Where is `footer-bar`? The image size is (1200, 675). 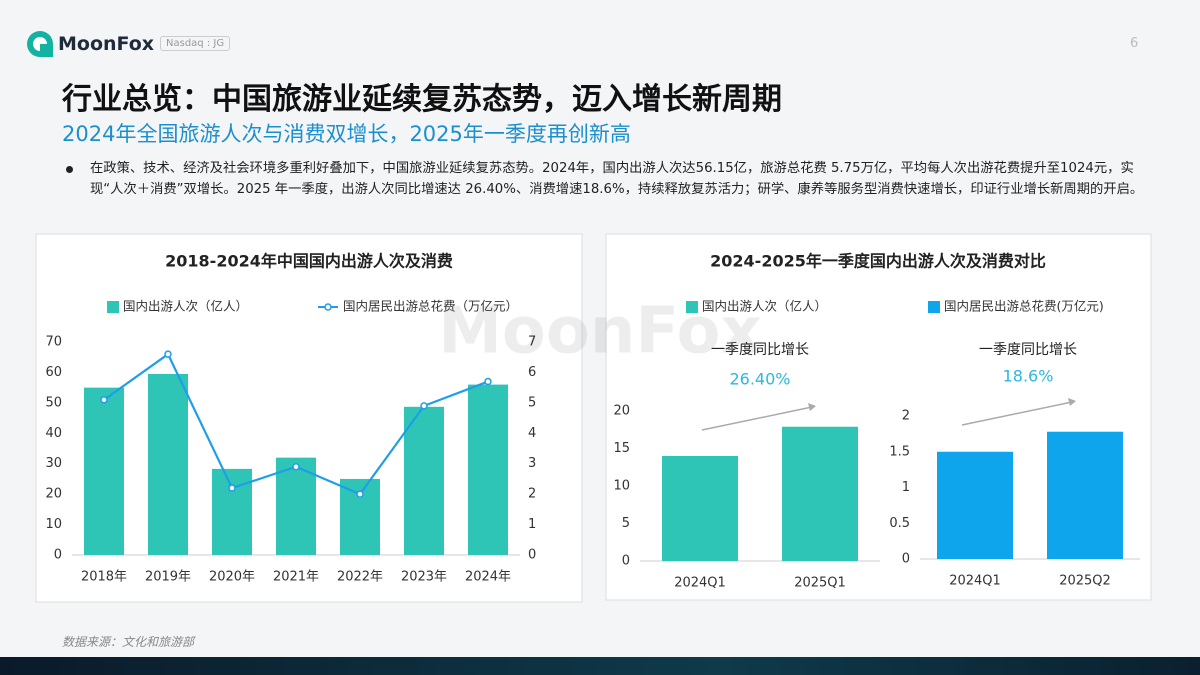
footer-bar is located at coordinates (600, 666).